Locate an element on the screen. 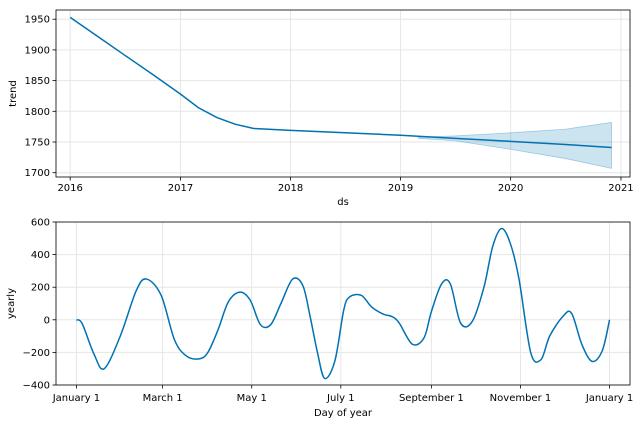 This screenshot has height=424, width=640. x-tick-label: May 1 is located at coordinates (252, 398).